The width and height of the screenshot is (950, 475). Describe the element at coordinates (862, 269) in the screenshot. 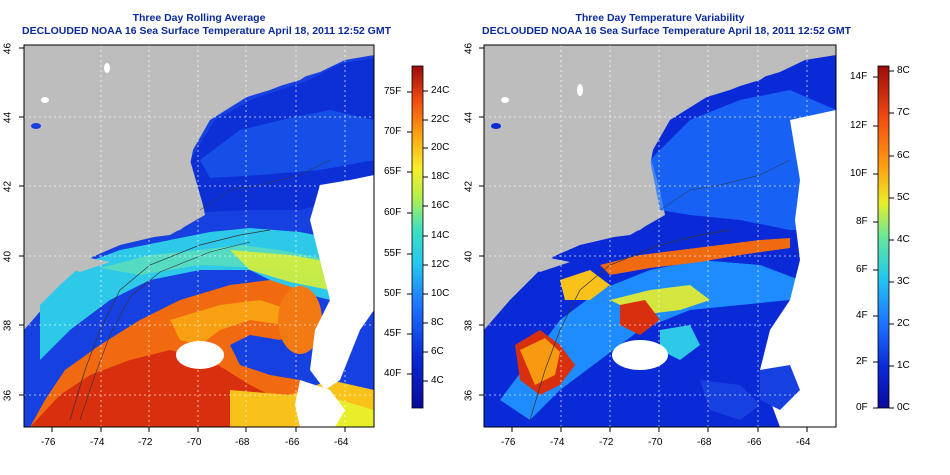

I see `right-colorbar-f-label: 6F` at that location.